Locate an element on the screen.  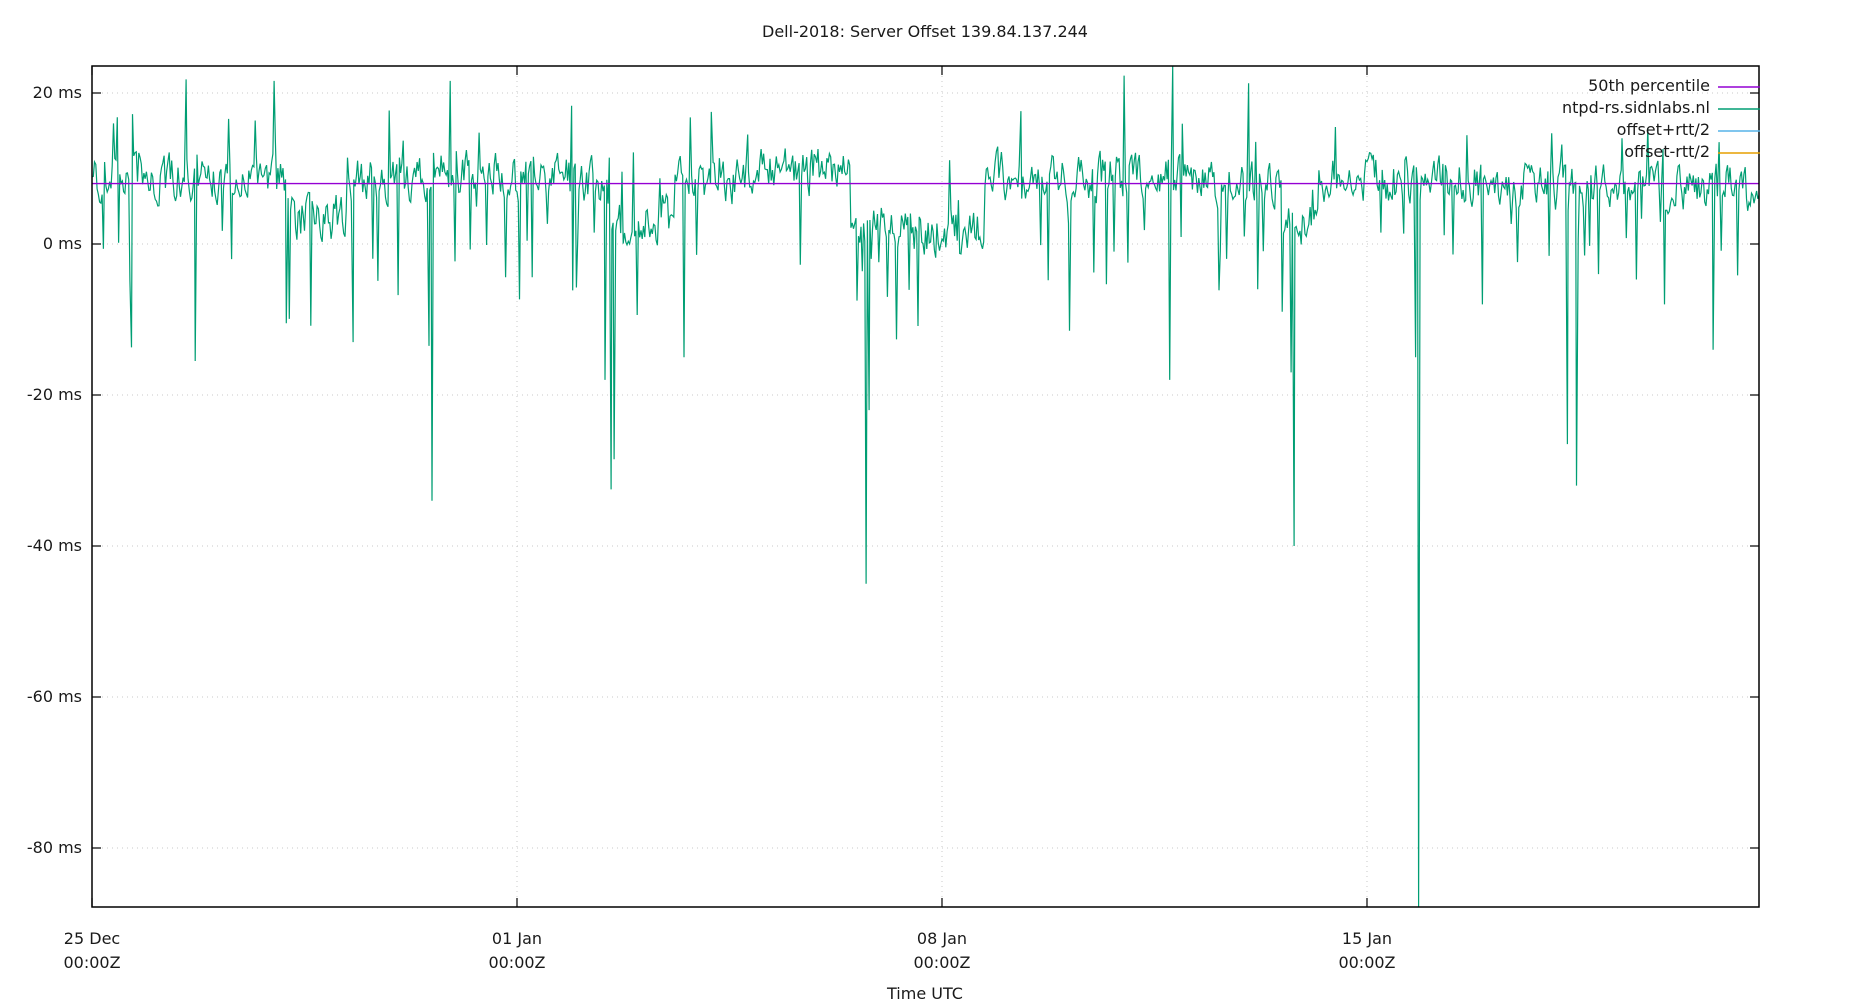
chart-title: Dell-2018: Server Offset 139.84.137.244 is located at coordinates (925, 31).